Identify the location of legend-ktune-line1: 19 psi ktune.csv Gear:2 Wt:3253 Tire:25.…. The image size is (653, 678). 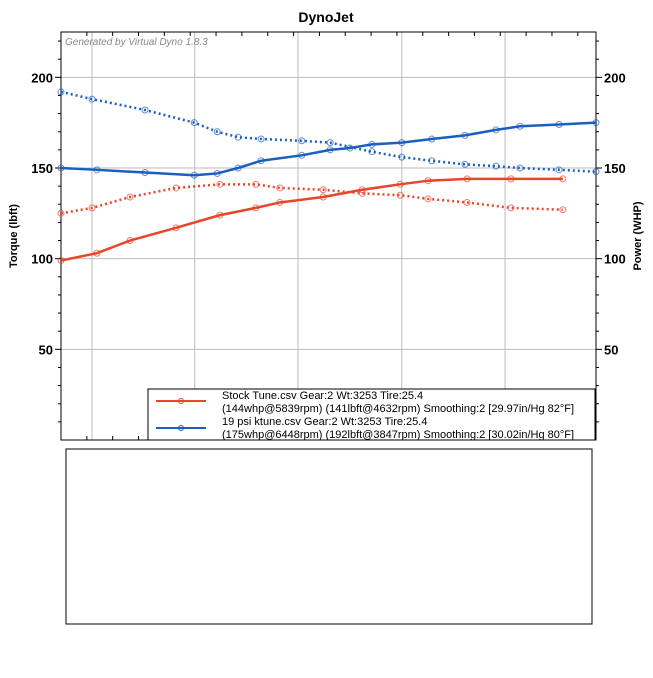
(324, 422).